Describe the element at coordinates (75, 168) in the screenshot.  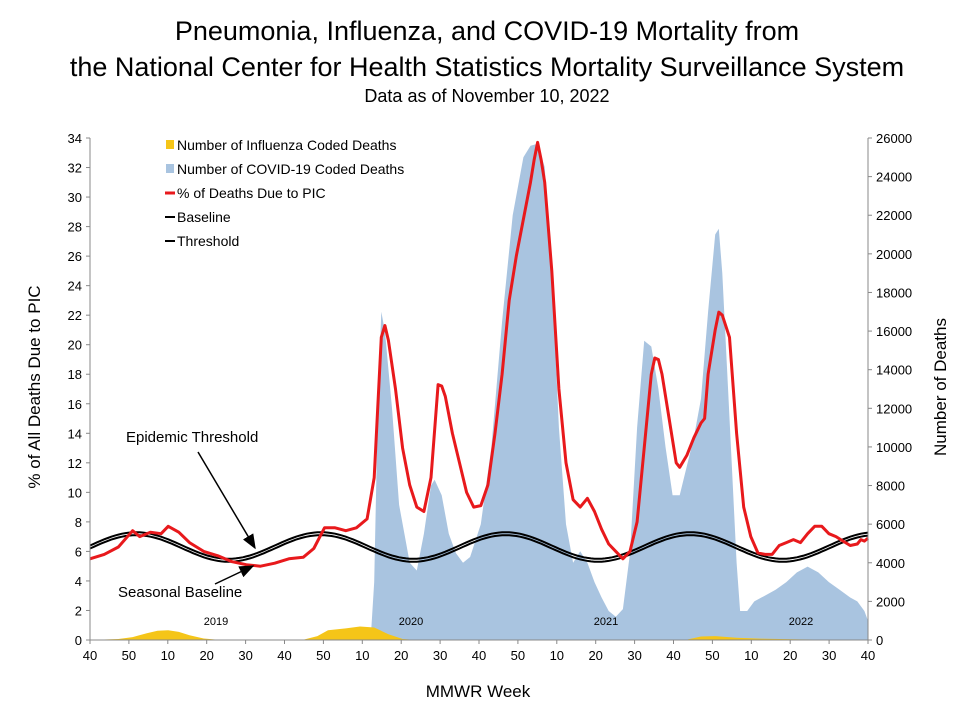
I see `y-left-tick-label: 32` at that location.